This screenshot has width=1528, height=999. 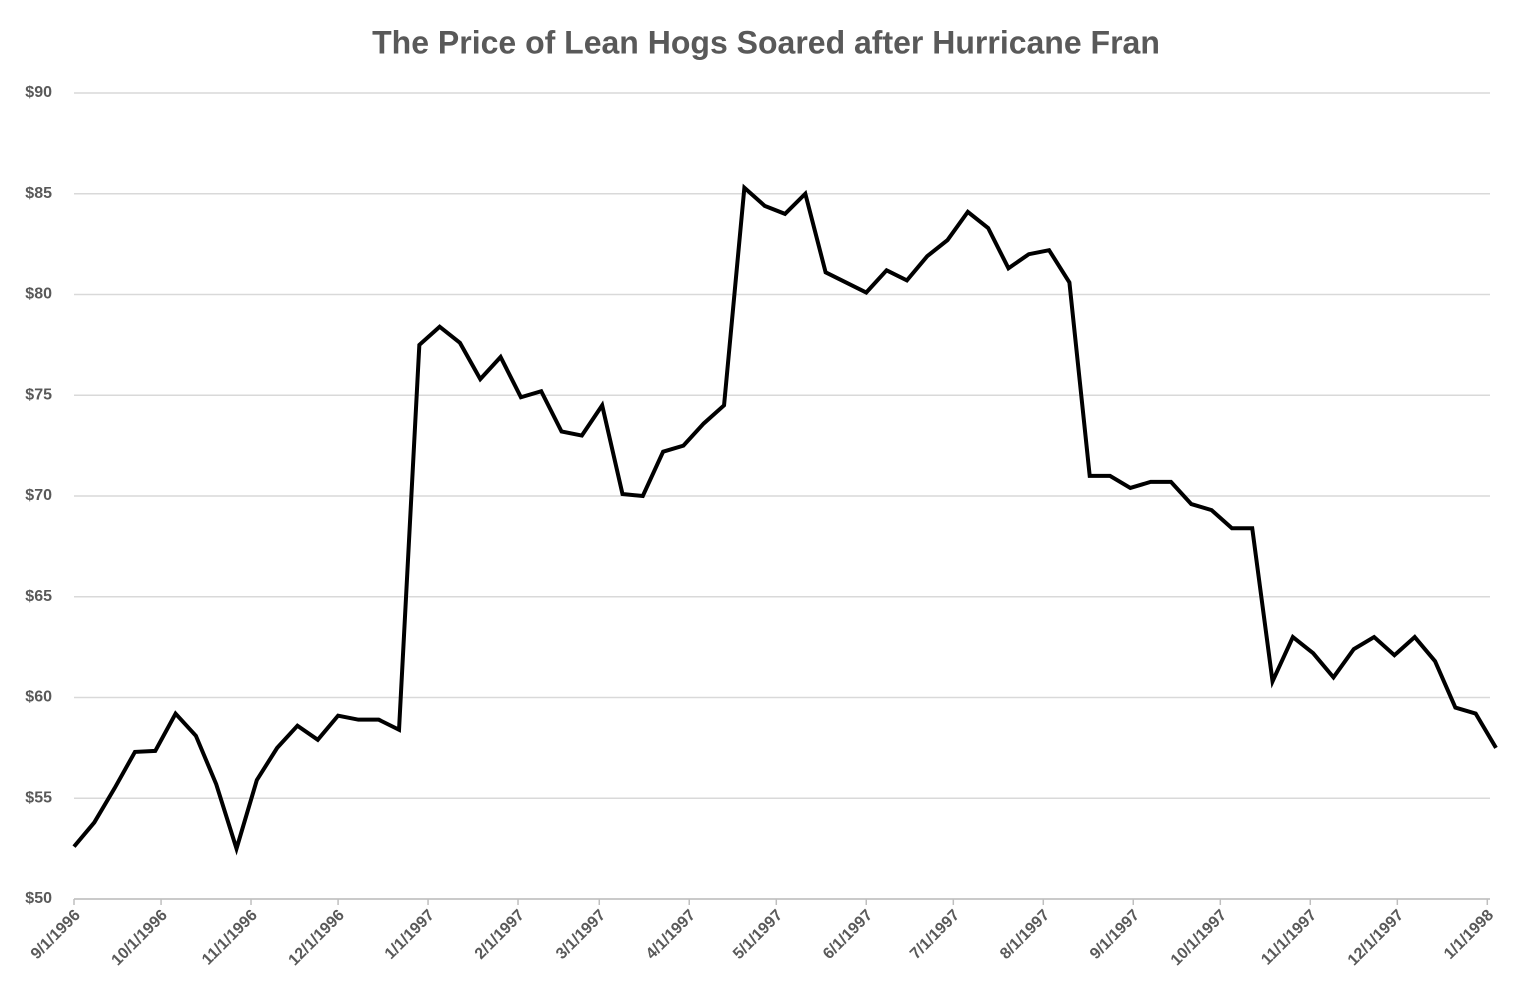 What do you see at coordinates (317, 938) in the screenshot?
I see `x-tick-label: 12/1/1996` at bounding box center [317, 938].